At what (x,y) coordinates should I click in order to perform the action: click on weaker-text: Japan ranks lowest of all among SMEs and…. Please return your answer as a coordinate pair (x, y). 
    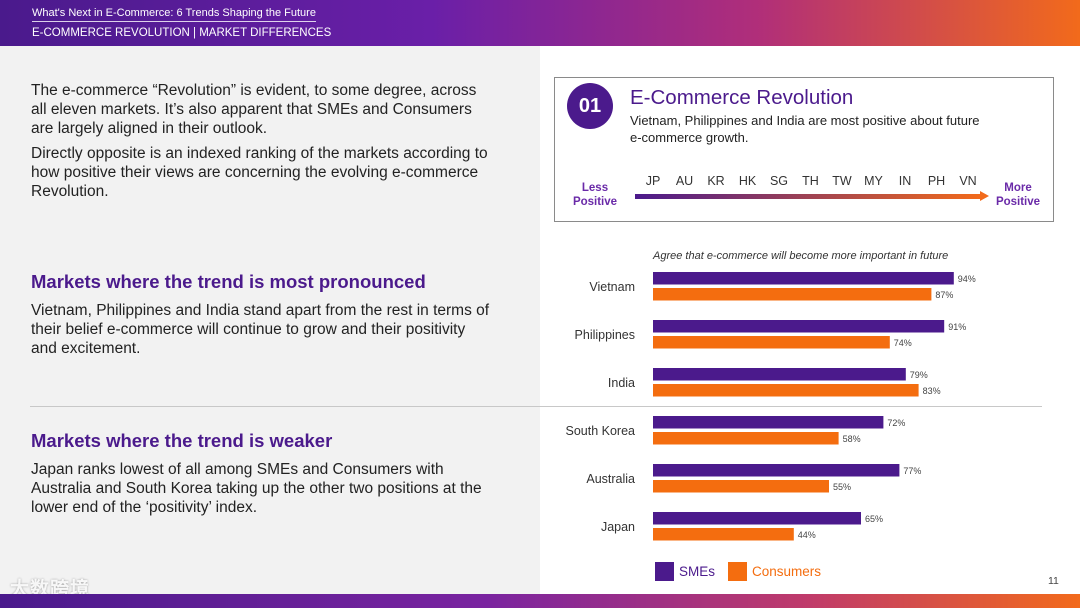
    Looking at the image, I should click on (256, 488).